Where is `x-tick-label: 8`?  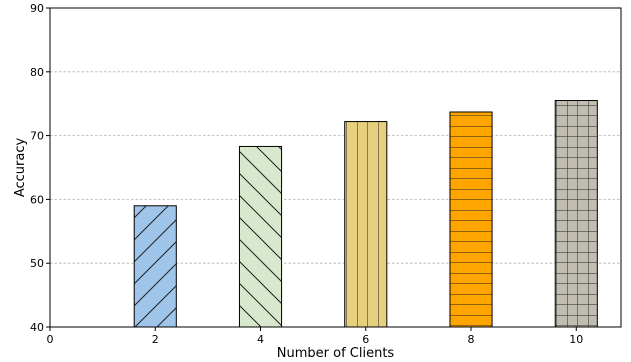 x-tick-label: 8 is located at coordinates (471, 339).